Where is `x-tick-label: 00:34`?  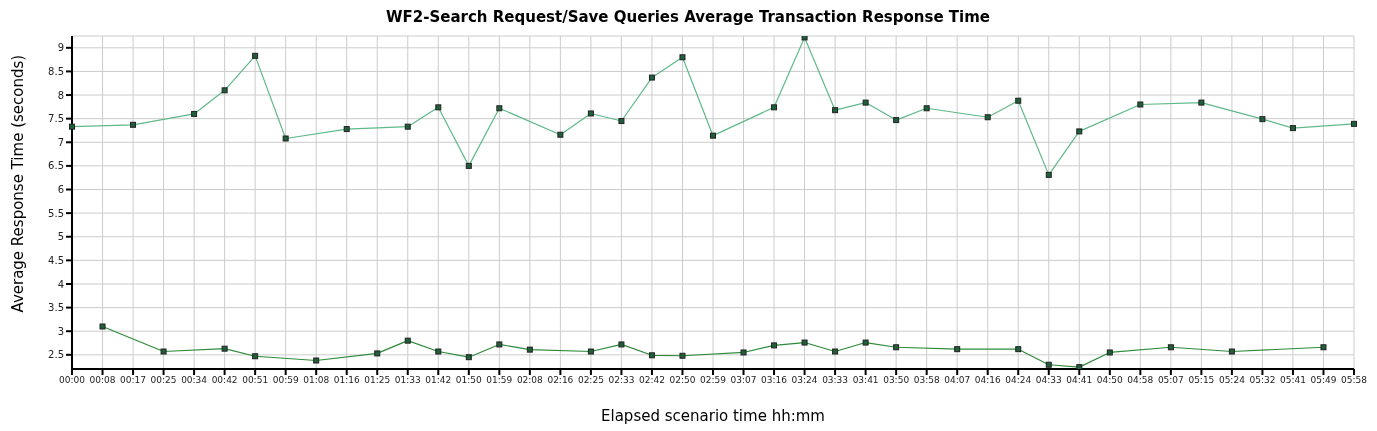
x-tick-label: 00:34 is located at coordinates (194, 380).